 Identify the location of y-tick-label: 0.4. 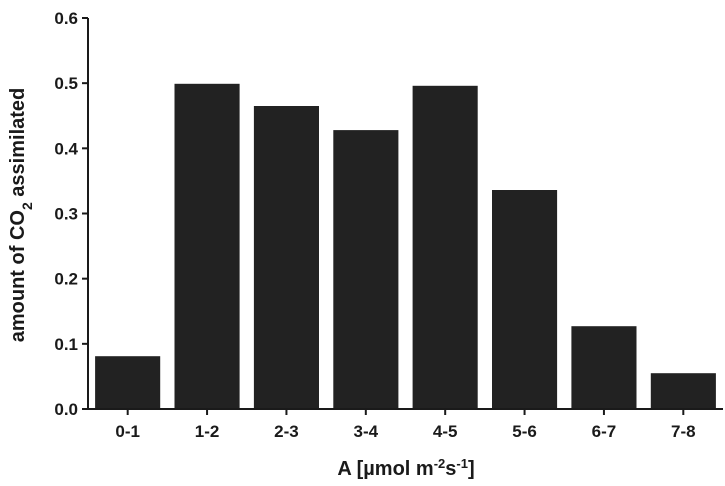
(66, 148).